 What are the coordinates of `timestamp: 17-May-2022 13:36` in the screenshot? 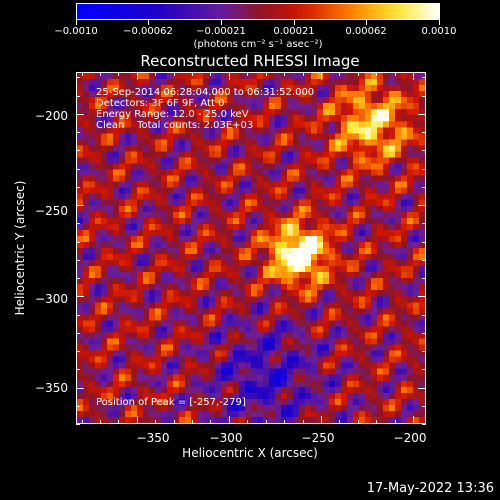 It's located at (430, 488).